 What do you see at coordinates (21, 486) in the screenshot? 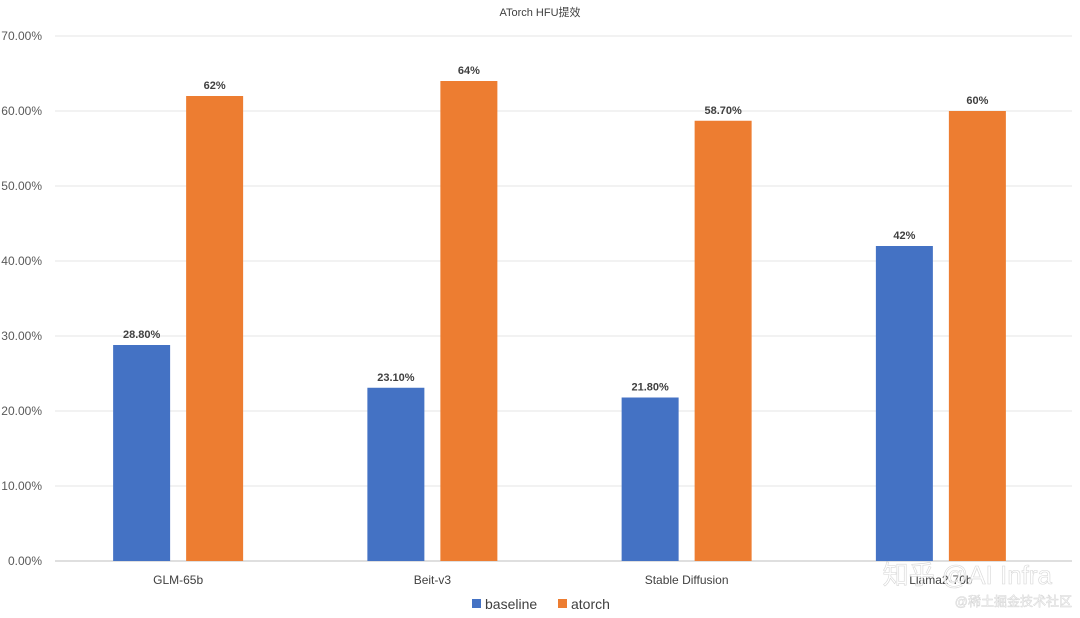
I see `y-tick-label: 10.00%` at bounding box center [21, 486].